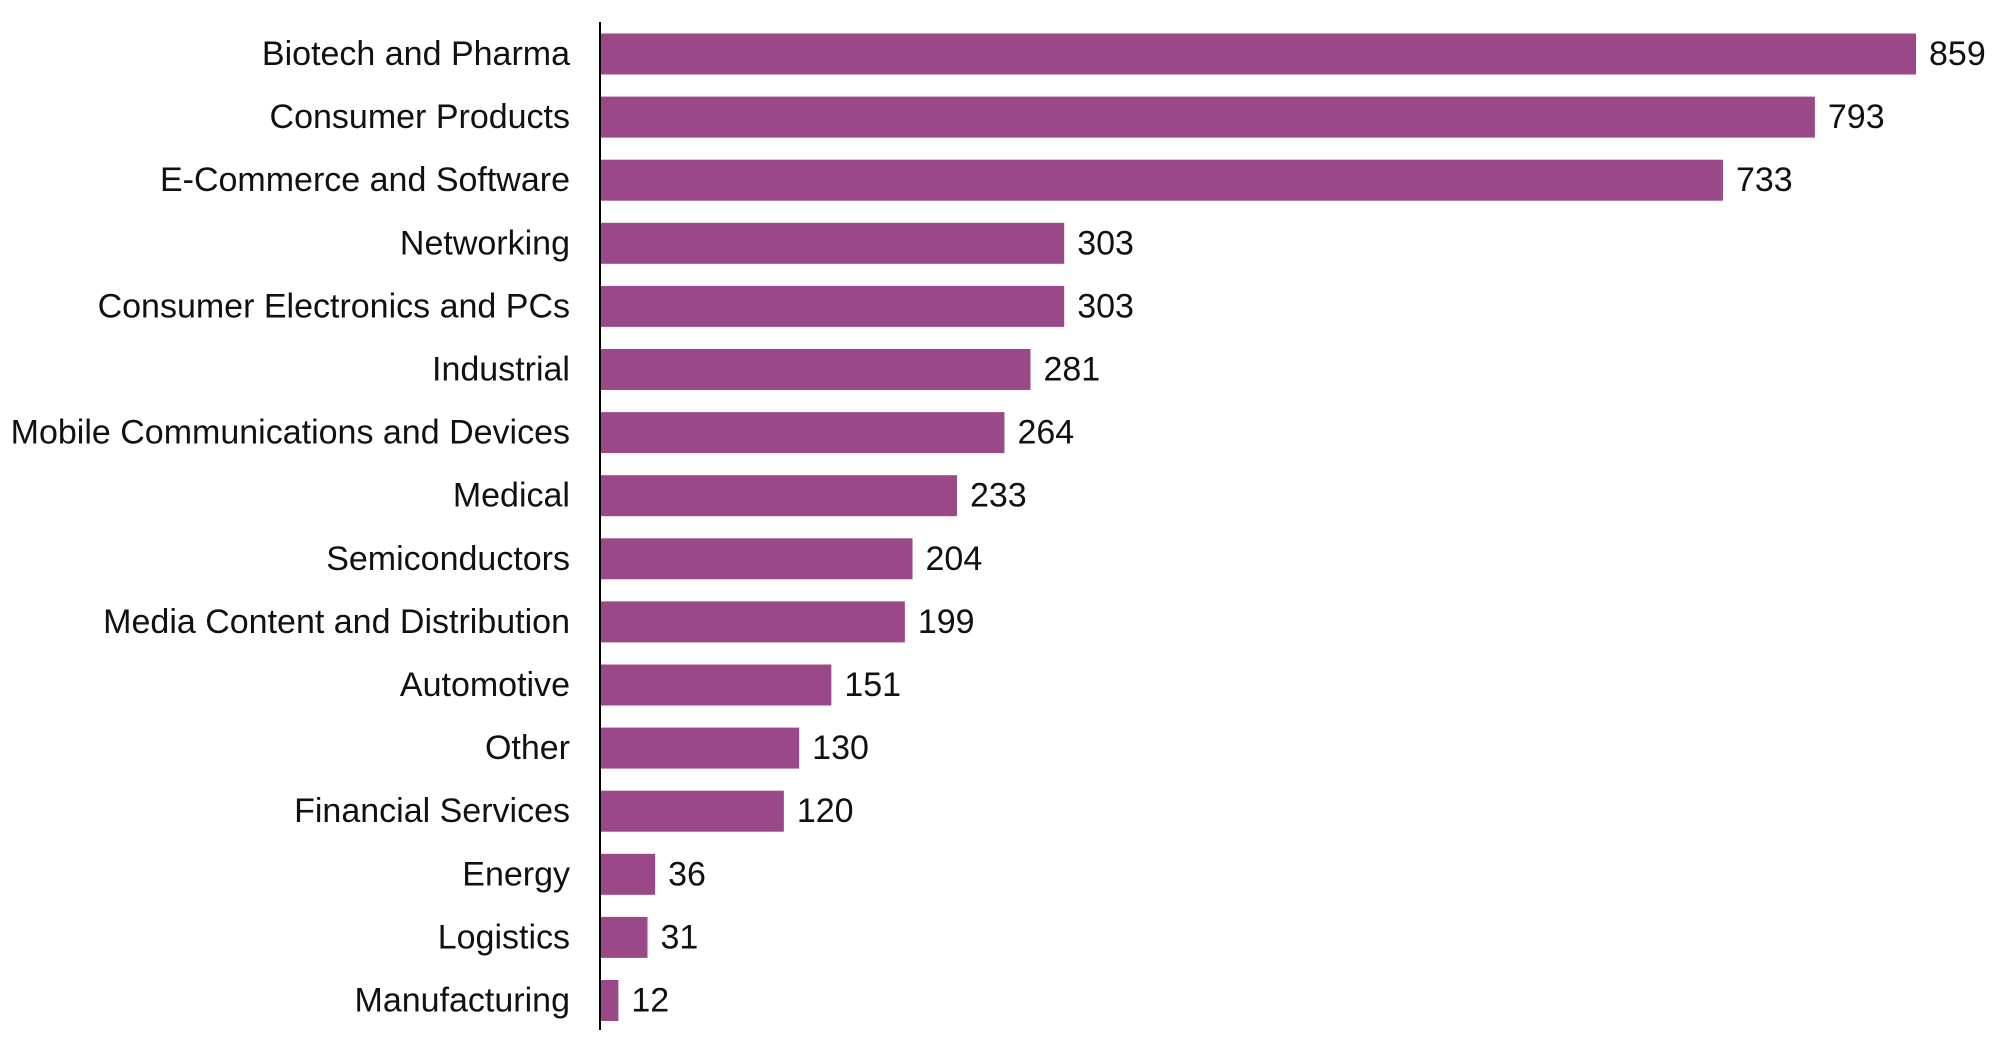 The width and height of the screenshot is (1999, 1050). I want to click on category-label: Medical, so click(511, 496).